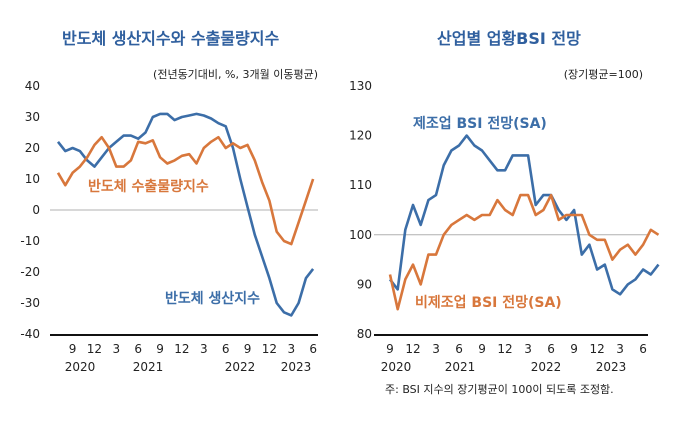  I want to click on y-tick-label: 120, so click(360, 136).